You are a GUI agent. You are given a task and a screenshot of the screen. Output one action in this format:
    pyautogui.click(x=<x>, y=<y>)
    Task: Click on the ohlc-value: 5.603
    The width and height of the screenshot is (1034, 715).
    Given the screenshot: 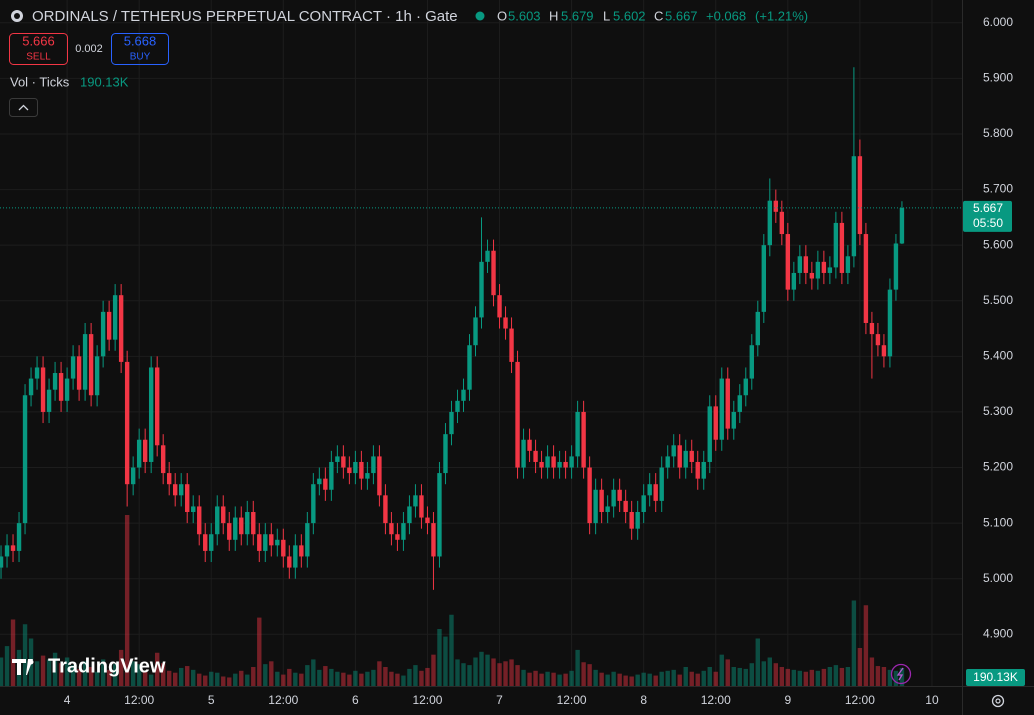 What is the action you would take?
    pyautogui.click(x=524, y=15)
    